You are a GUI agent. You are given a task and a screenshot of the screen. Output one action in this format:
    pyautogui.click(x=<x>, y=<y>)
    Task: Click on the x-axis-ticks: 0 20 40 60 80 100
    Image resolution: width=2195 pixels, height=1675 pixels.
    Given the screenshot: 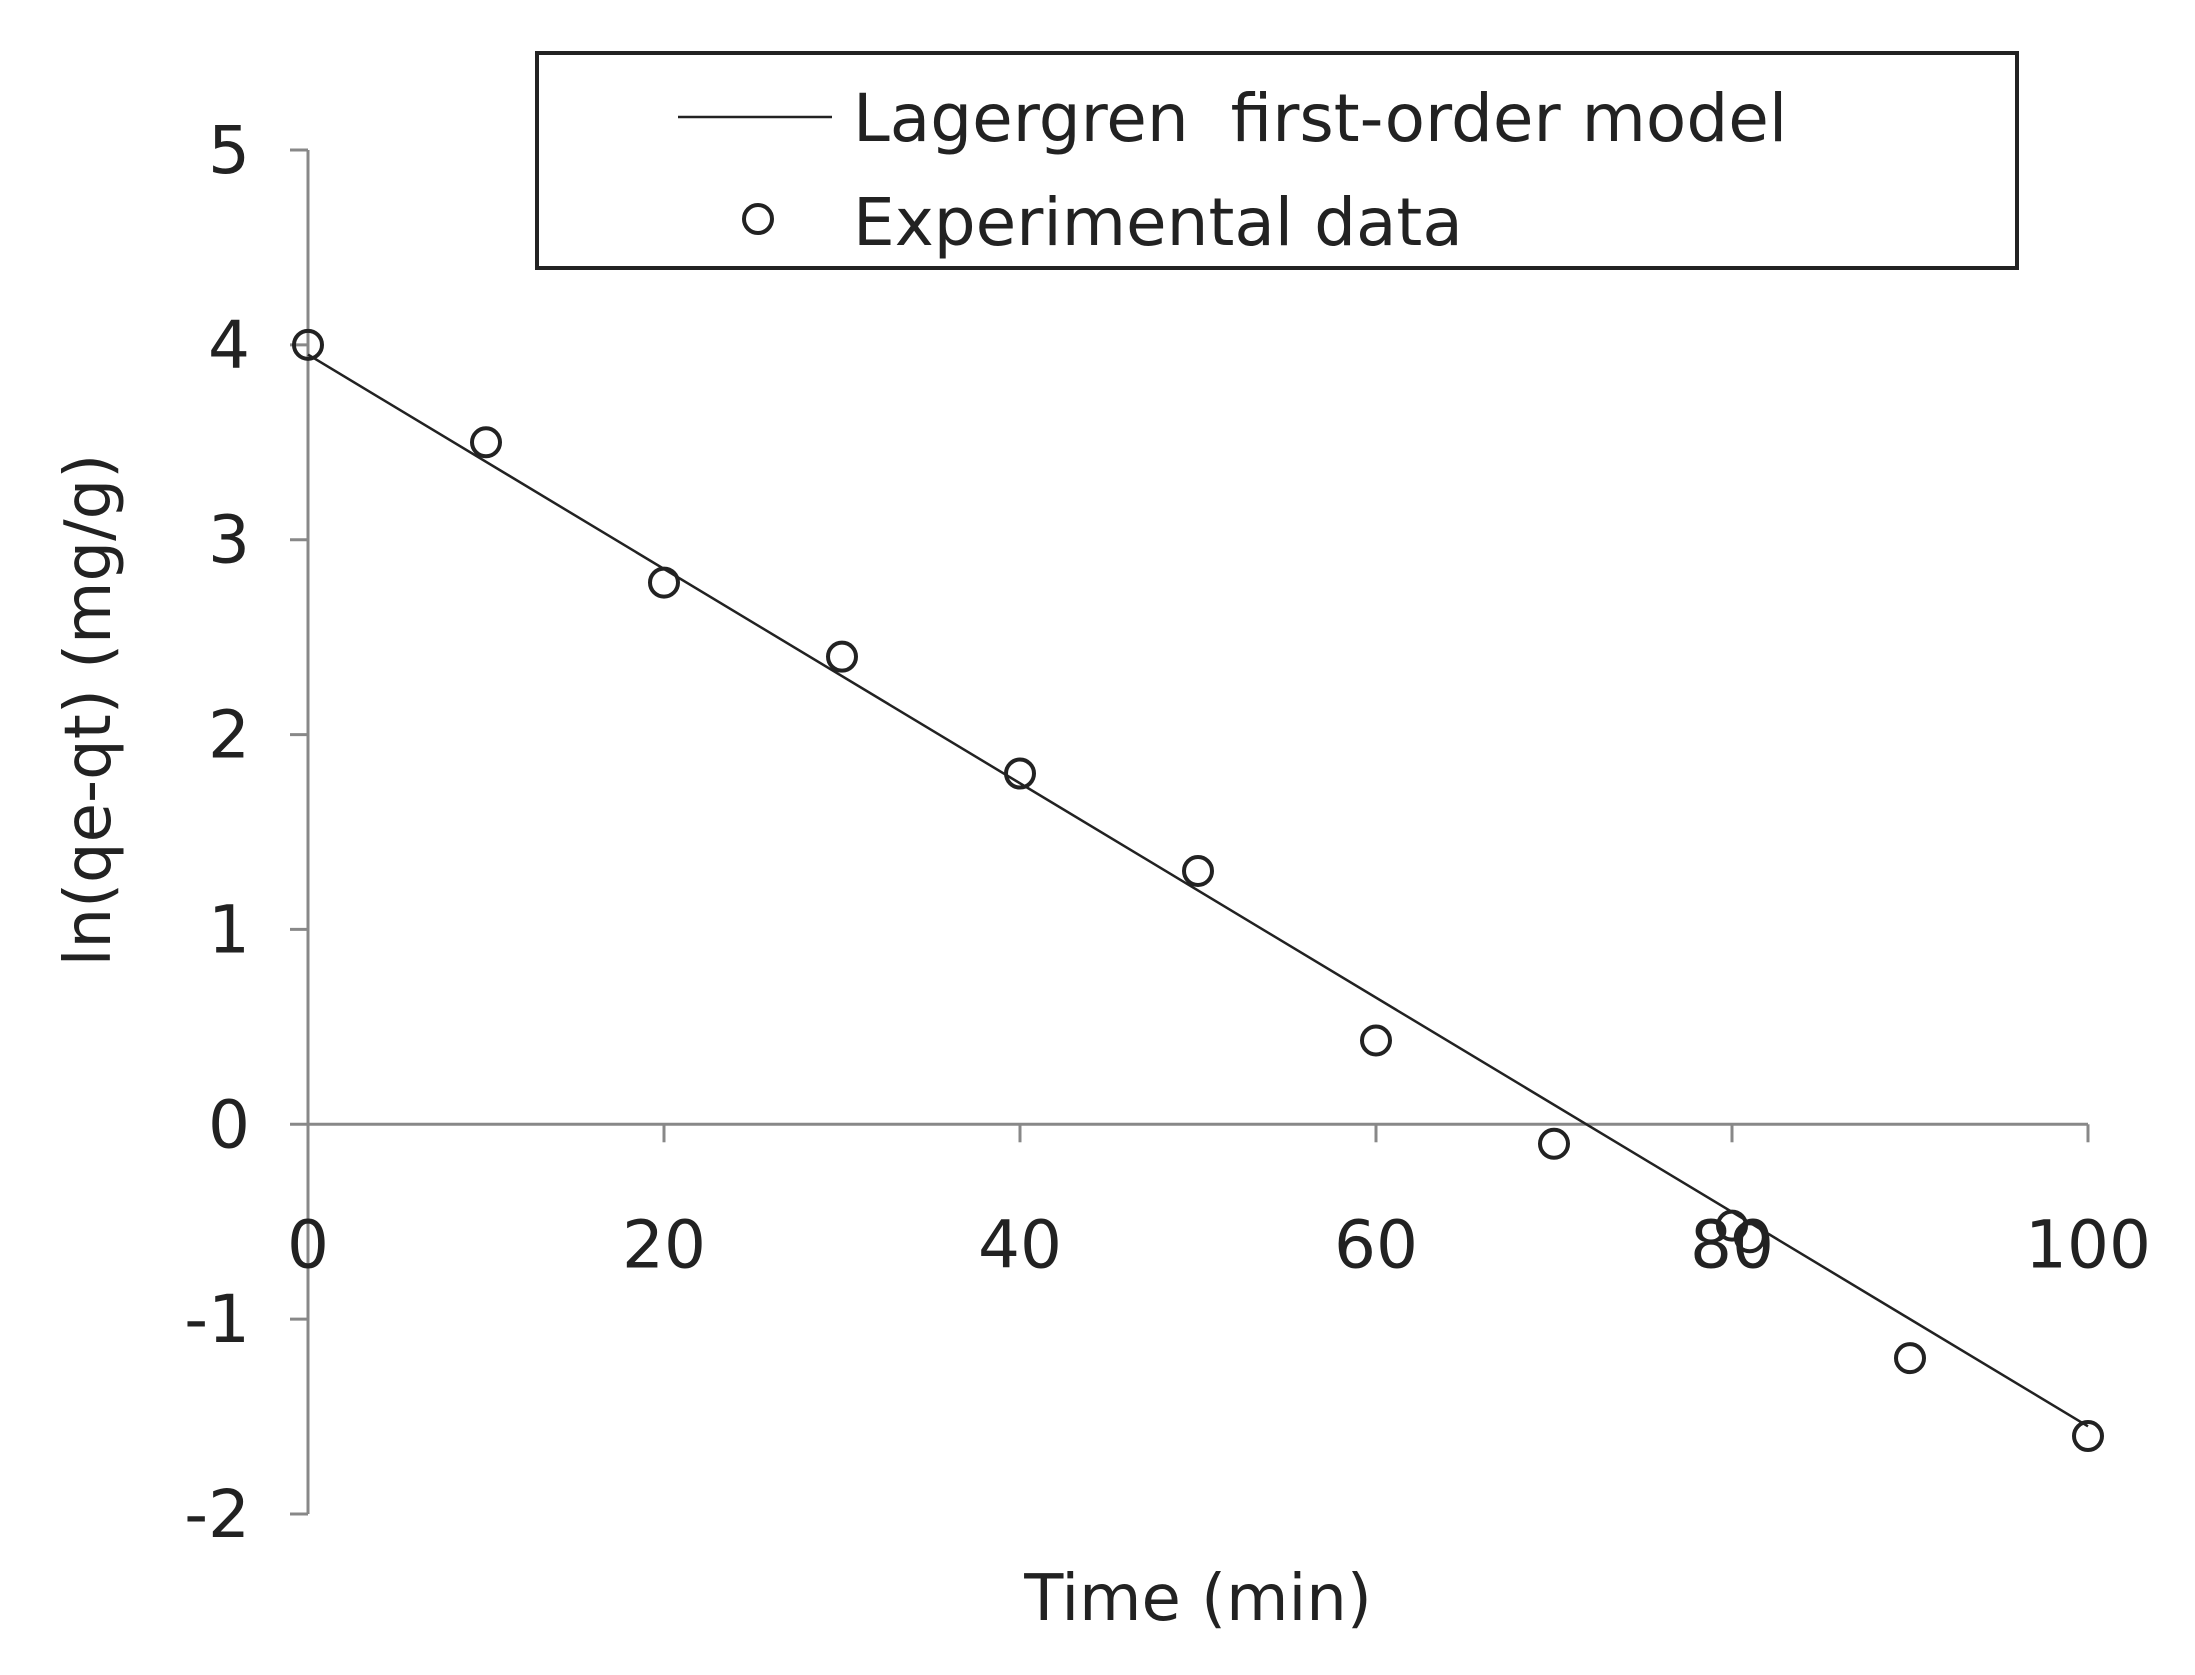 What is the action you would take?
    pyautogui.click(x=1219, y=1203)
    